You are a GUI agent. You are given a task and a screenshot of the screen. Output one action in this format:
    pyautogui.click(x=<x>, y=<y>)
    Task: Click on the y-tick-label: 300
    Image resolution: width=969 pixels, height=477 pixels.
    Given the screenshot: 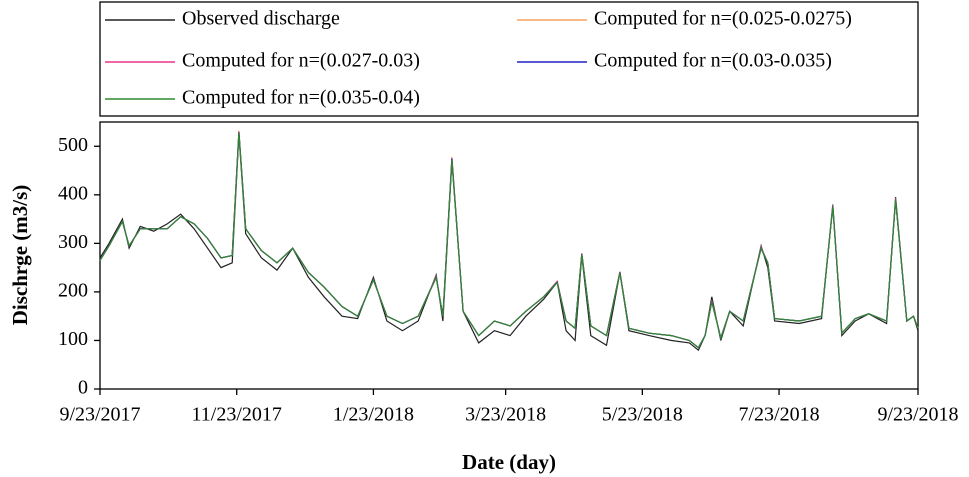 What is the action you would take?
    pyautogui.click(x=73, y=242)
    